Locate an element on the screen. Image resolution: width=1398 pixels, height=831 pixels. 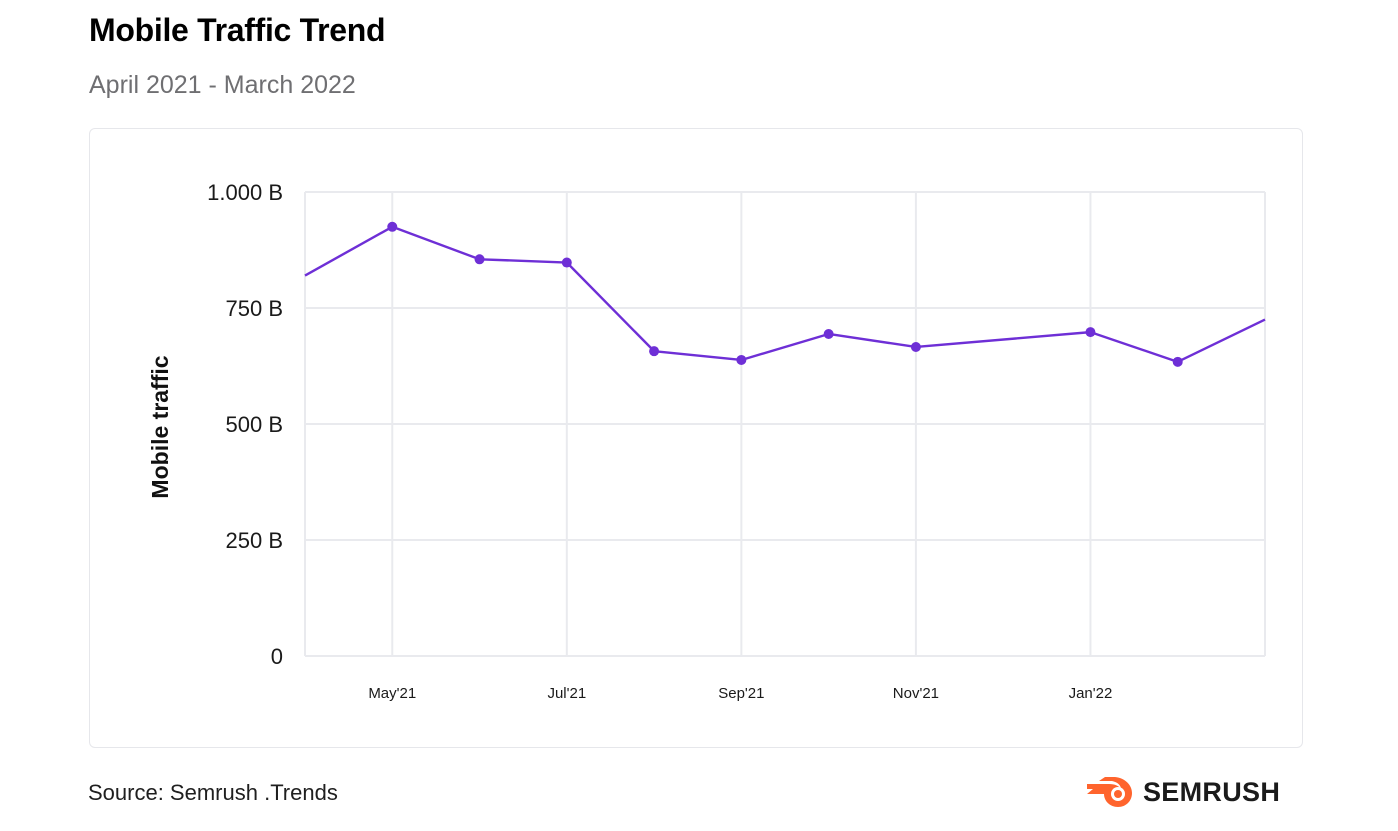
source-note: Source: Semrush .Trends is located at coordinates (213, 792).